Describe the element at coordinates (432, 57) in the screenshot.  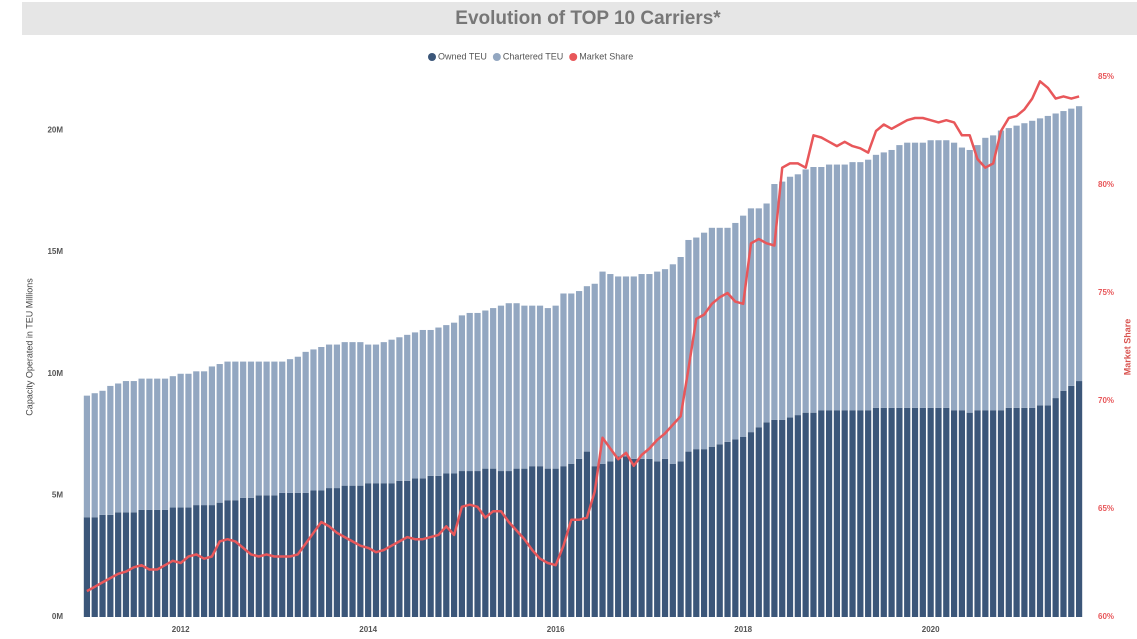
I see `legend-swatch` at that location.